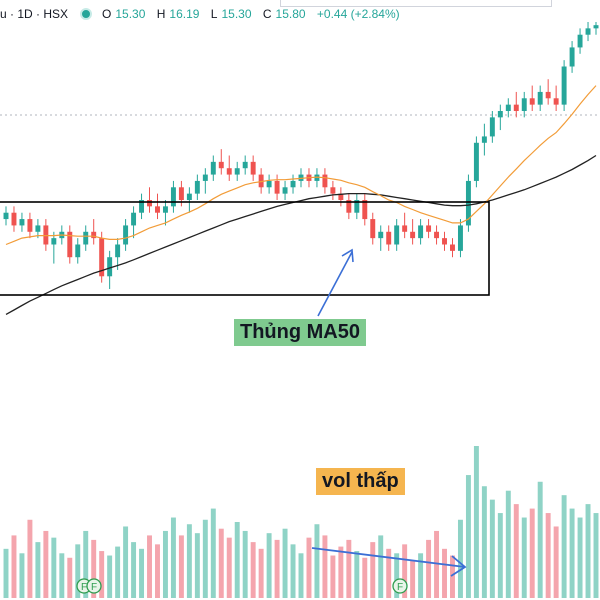  Describe the element at coordinates (416, 3) in the screenshot. I see `legend-popup-edge` at that location.